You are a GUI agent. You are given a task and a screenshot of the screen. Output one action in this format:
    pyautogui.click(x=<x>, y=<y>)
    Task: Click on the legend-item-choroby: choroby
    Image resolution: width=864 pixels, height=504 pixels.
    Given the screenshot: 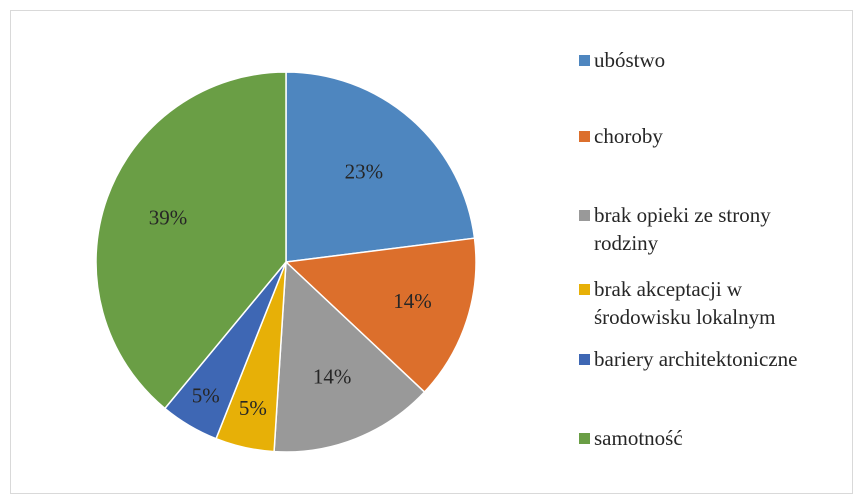 What is the action you would take?
    pyautogui.click(x=621, y=136)
    